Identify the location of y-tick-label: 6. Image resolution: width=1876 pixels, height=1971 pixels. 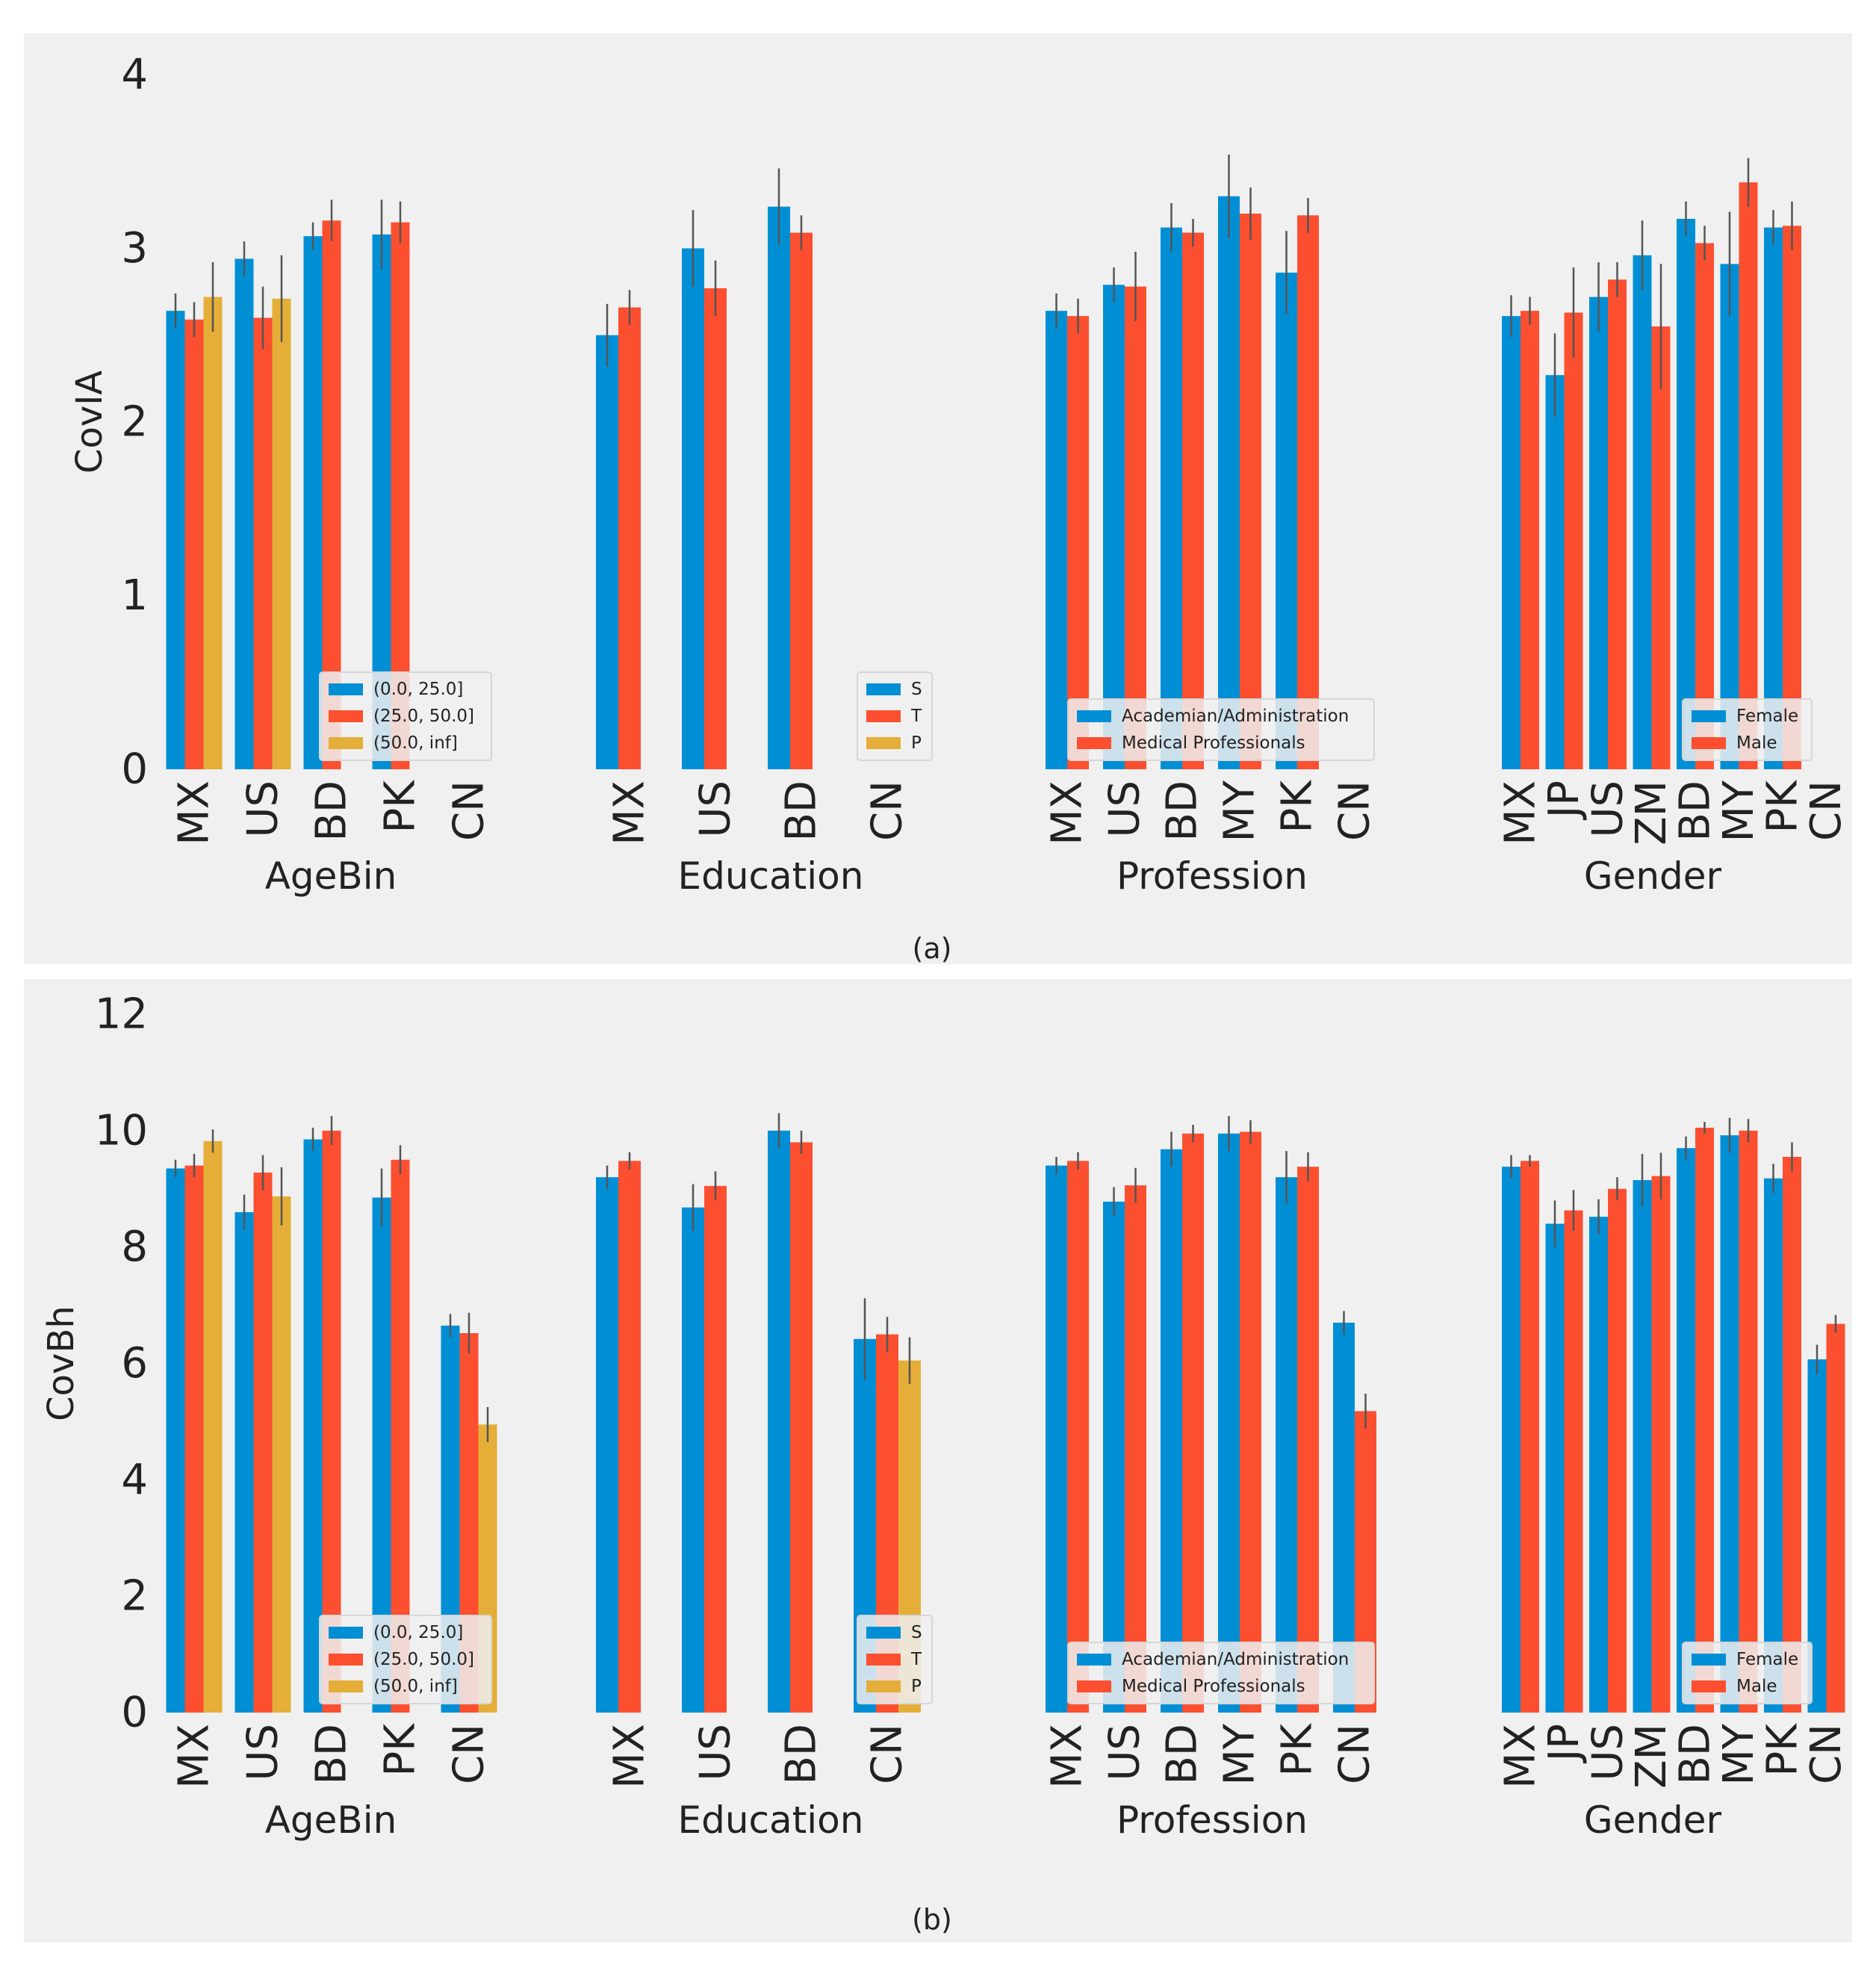
(134, 1363).